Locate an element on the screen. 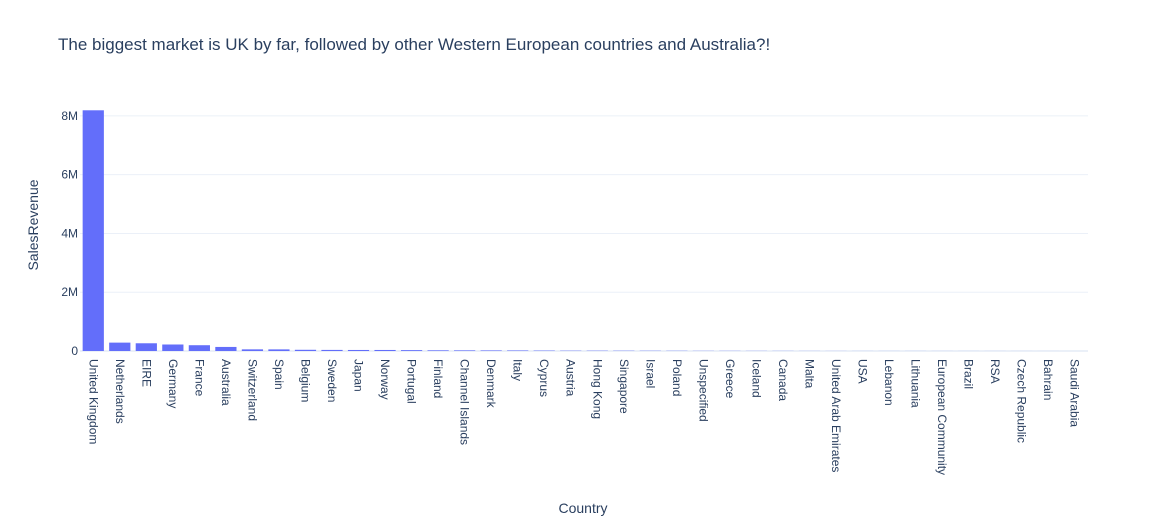 This screenshot has width=1167, height=525. x-tick-label: Greece is located at coordinates (730, 379).